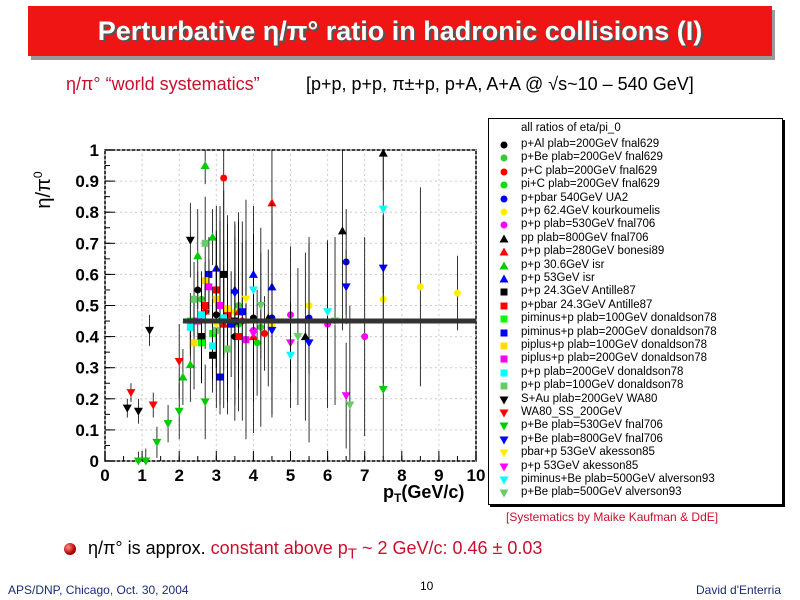 Image resolution: width=800 pixels, height=600 pixels. I want to click on x-tick-label: 2, so click(178, 475).